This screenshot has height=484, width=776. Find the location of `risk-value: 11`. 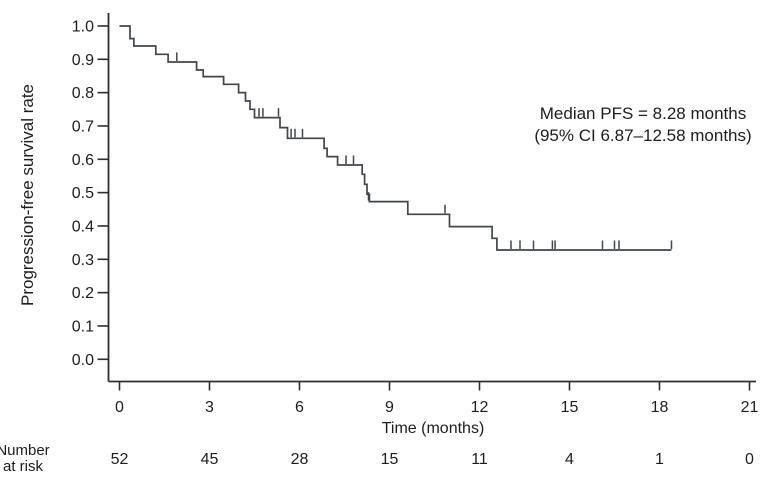

risk-value: 11 is located at coordinates (479, 459).